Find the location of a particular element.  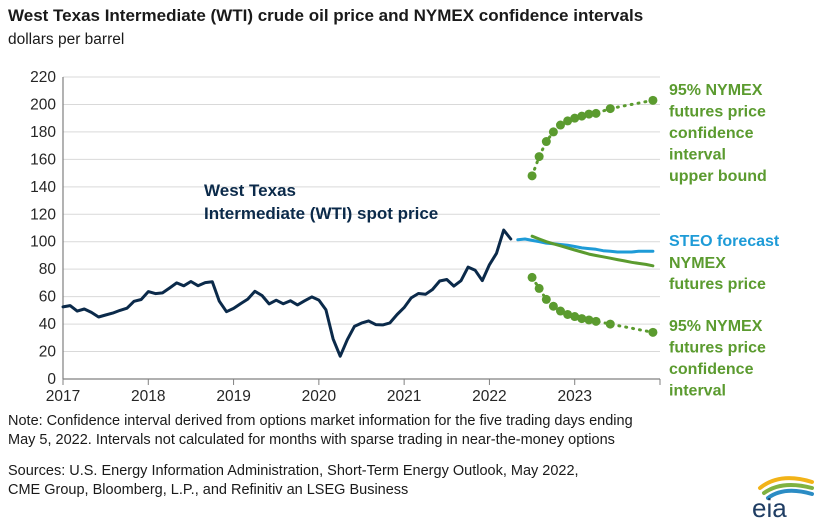

y-tick-label: 120 is located at coordinates (43, 214).